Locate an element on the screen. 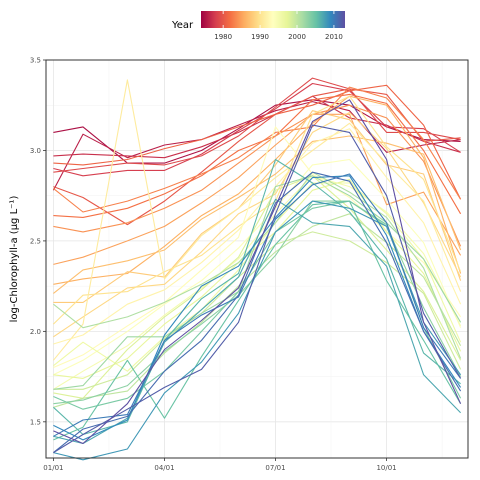  x-tick-label: 07/01 is located at coordinates (275, 468).